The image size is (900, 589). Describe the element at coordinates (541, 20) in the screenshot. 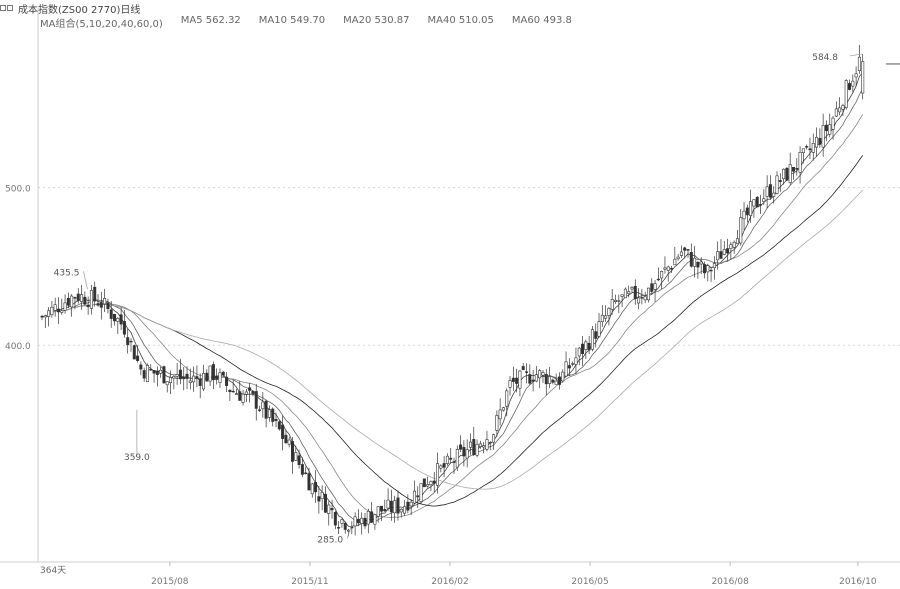

I see `ma60-legend-value: MA60 493.8` at that location.